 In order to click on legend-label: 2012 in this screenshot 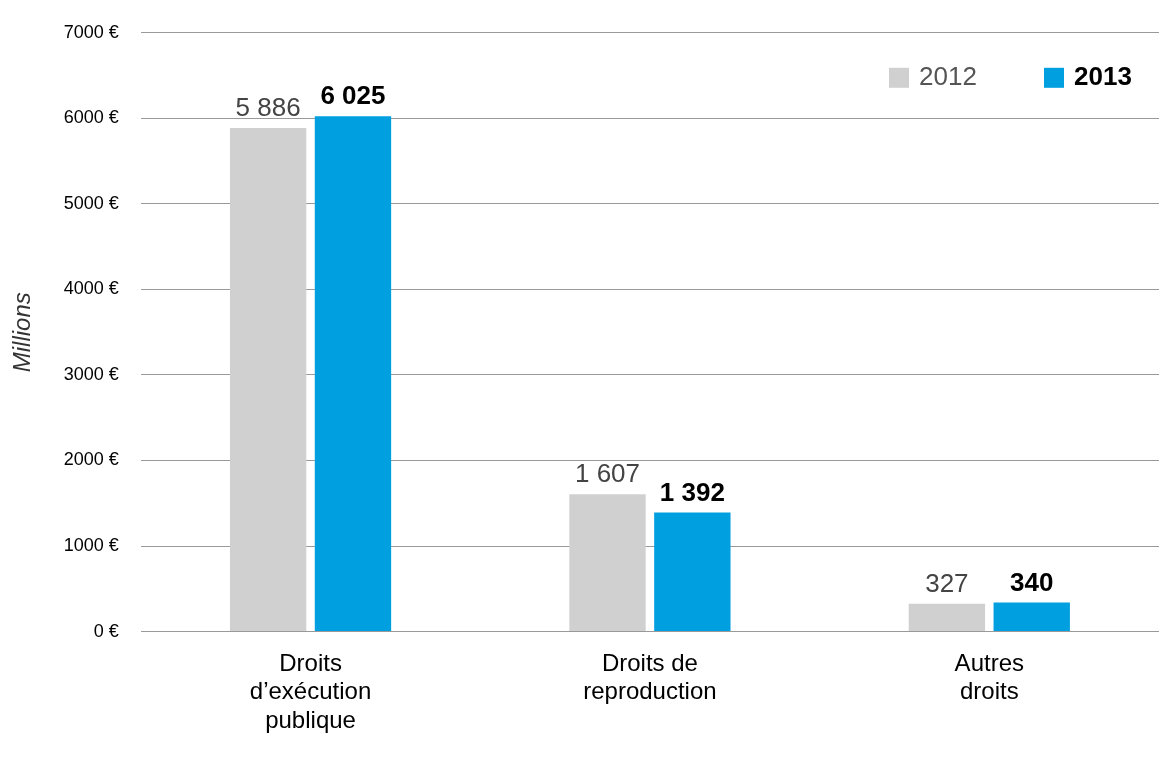, I will do `click(948, 75)`.